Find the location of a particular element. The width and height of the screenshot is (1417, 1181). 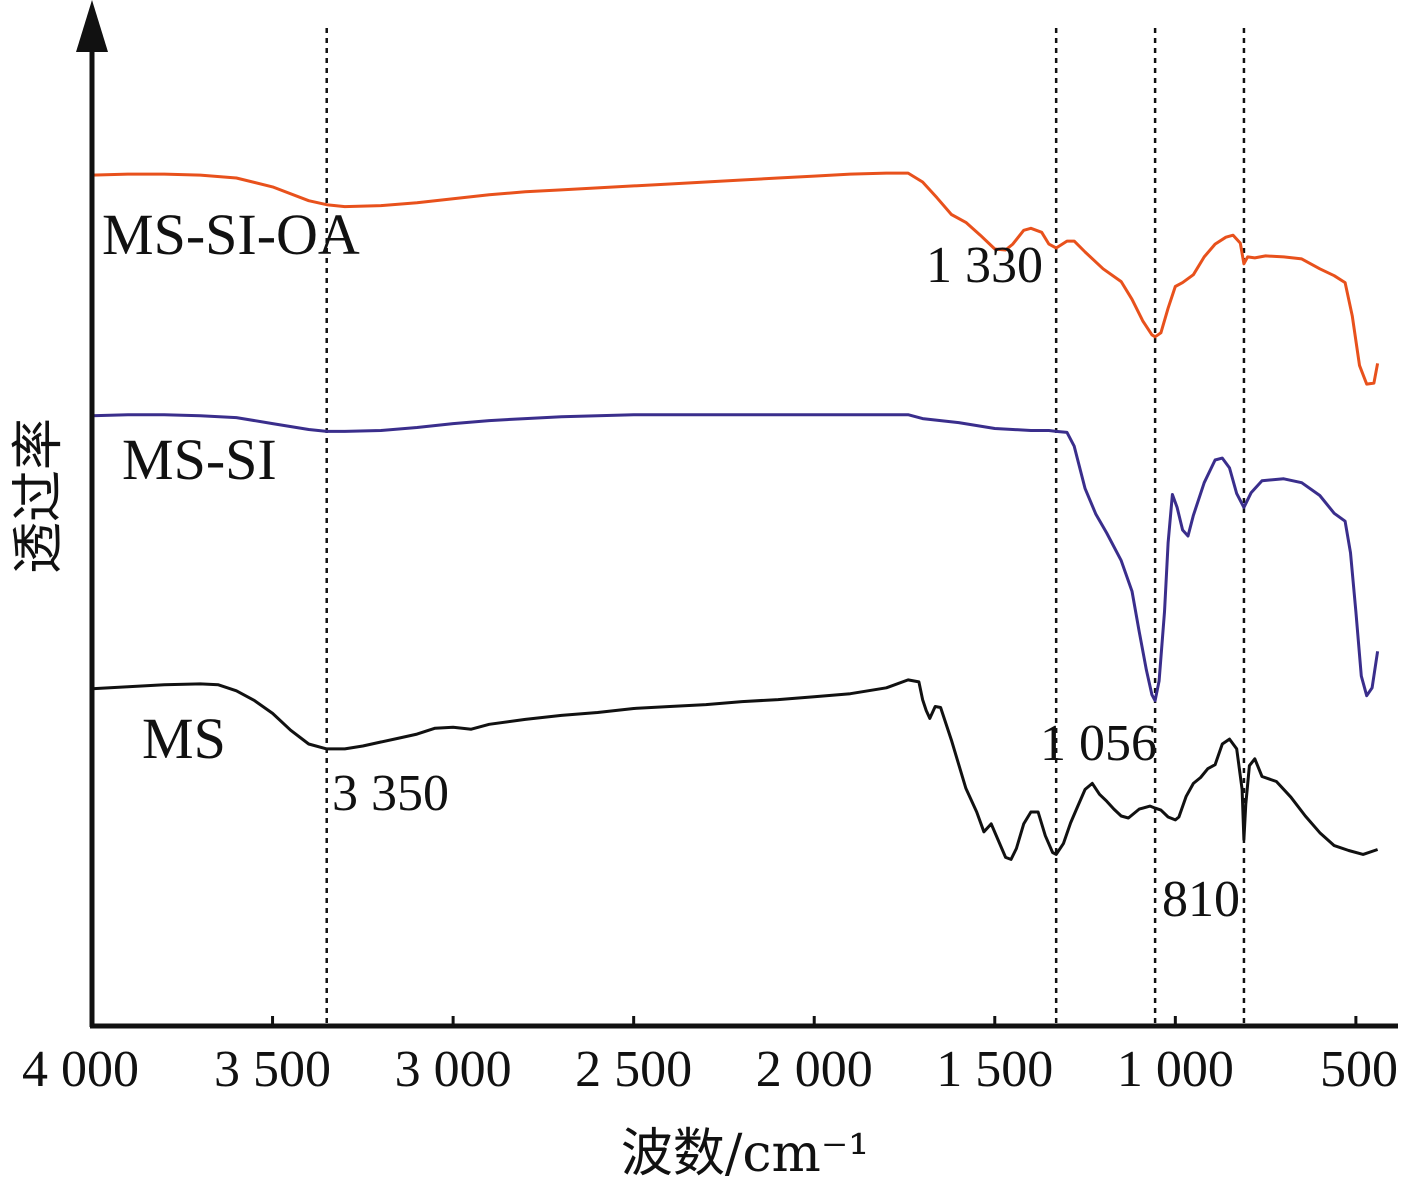

y-axis-arrow is located at coordinates (92, 26).